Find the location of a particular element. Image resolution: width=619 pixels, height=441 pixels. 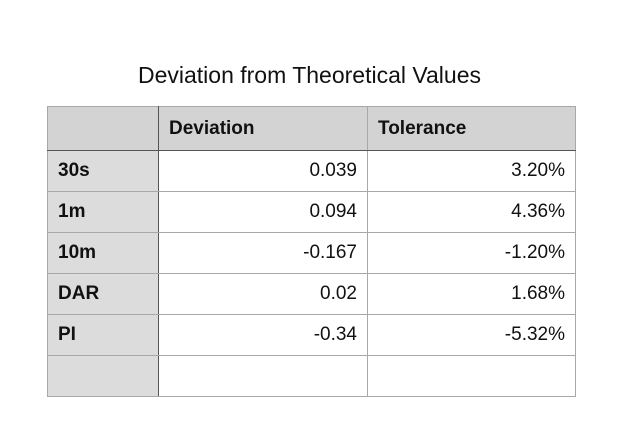

column-header: Tolerance is located at coordinates (471, 128).